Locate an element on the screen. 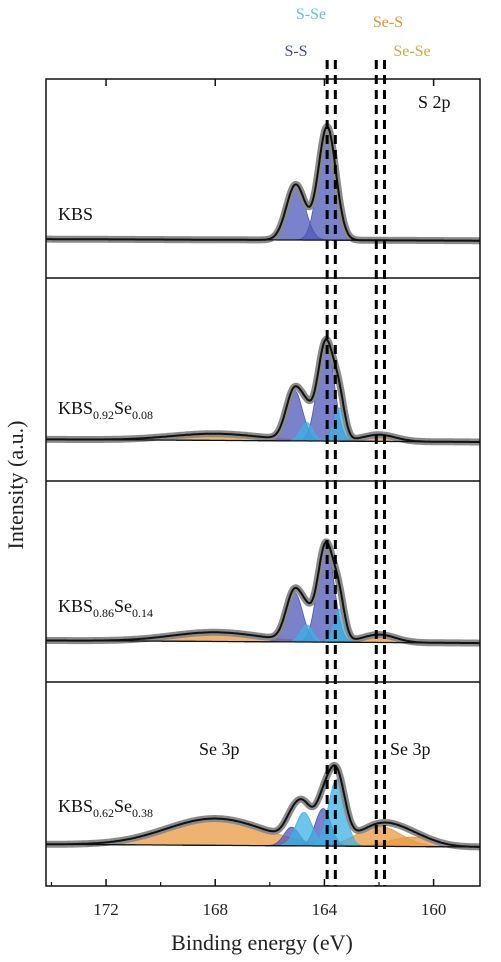 The image size is (501, 962). corner-label: S 2p is located at coordinates (434, 102).